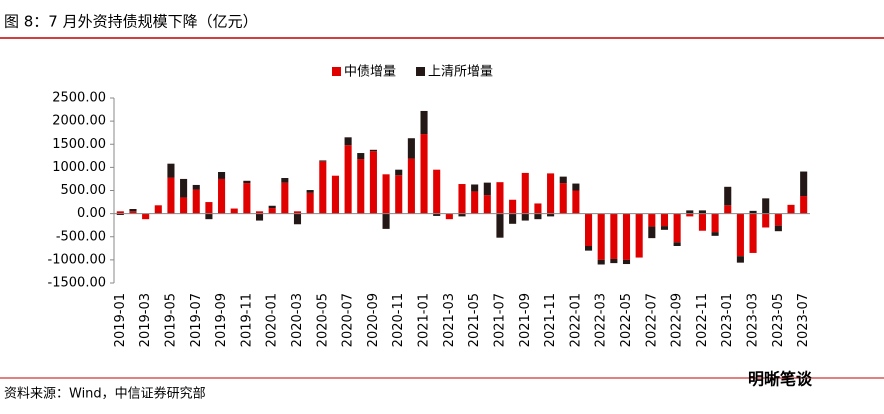  Describe the element at coordinates (550, 320) in the screenshot. I see `x-tick-label: 2021-11` at that location.